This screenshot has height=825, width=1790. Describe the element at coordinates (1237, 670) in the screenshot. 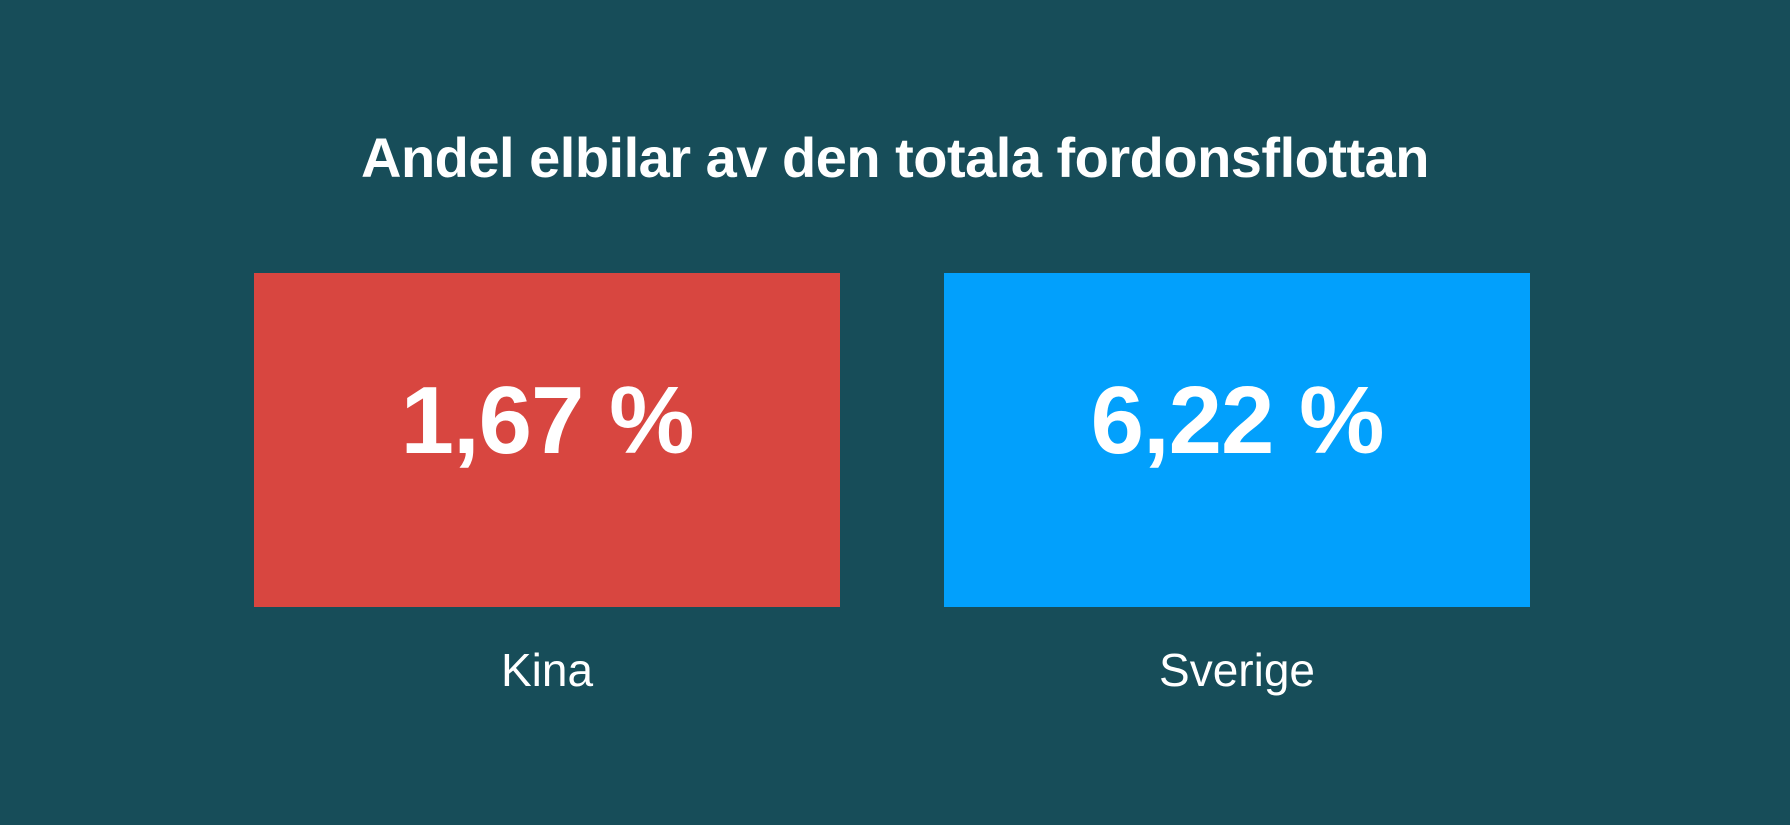

I see `category-label-sverige: Sverige` at that location.